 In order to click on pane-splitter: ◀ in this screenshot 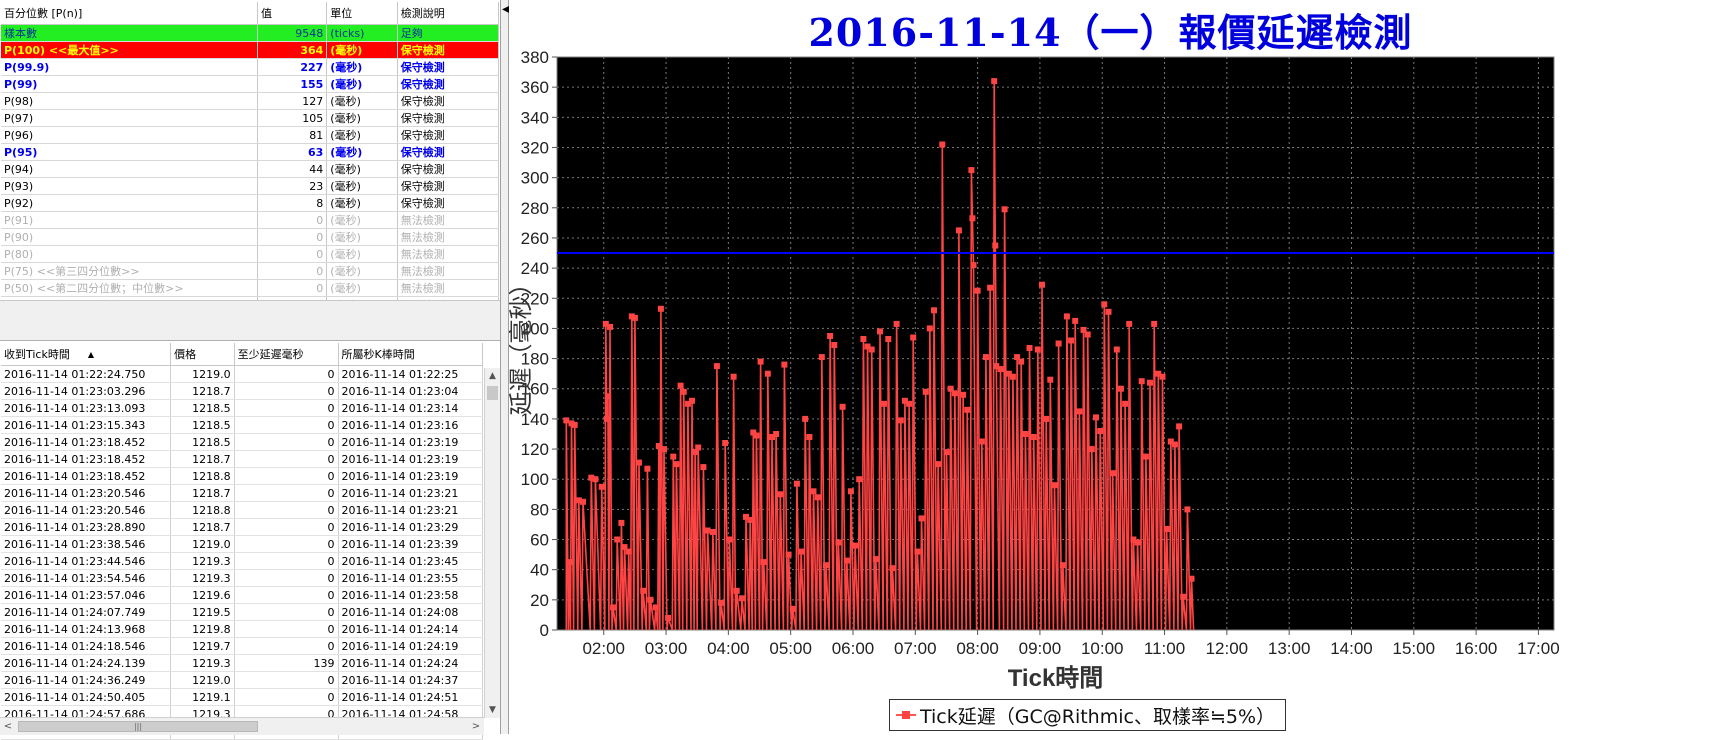, I will do `click(505, 367)`.